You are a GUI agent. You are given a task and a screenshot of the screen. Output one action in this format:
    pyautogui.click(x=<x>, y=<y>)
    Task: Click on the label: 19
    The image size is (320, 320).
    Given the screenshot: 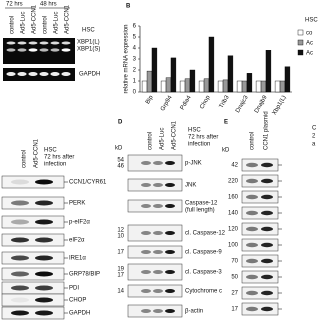 What is the action you would take?
    pyautogui.click(x=120, y=270)
    